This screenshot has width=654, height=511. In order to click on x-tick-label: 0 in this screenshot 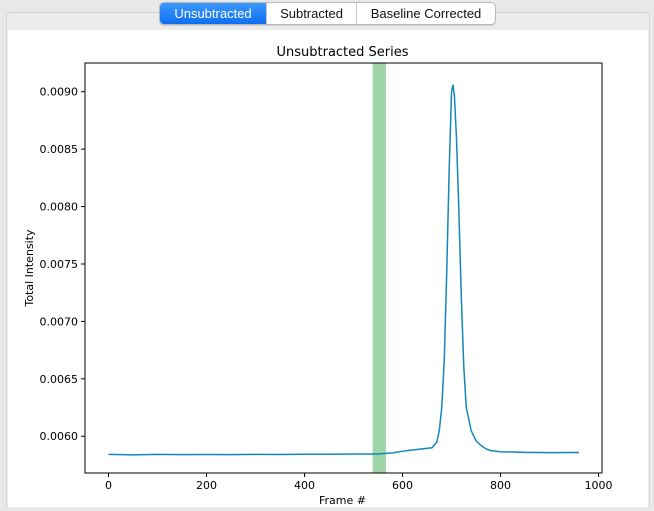, I will do `click(108, 485)`.